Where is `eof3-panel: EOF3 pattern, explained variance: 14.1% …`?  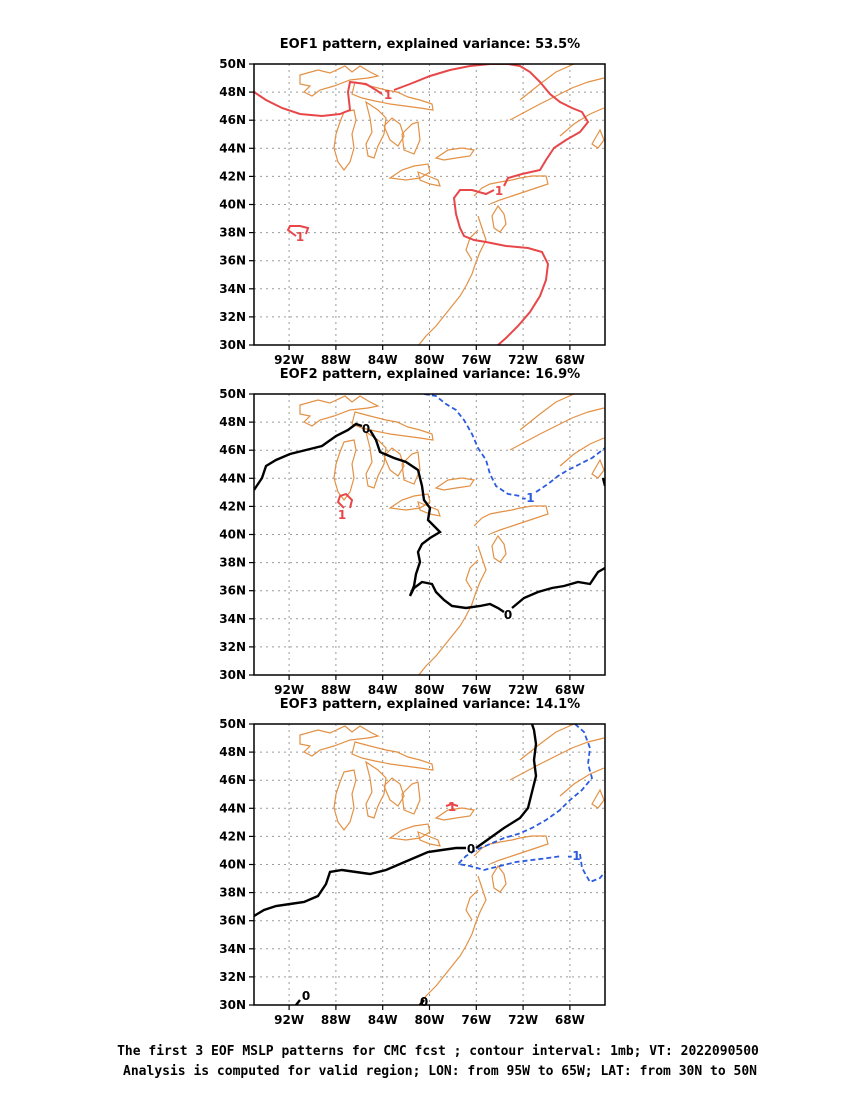 eof3-panel: EOF3 pattern, explained variance: 14.1% … is located at coordinates (412, 862).